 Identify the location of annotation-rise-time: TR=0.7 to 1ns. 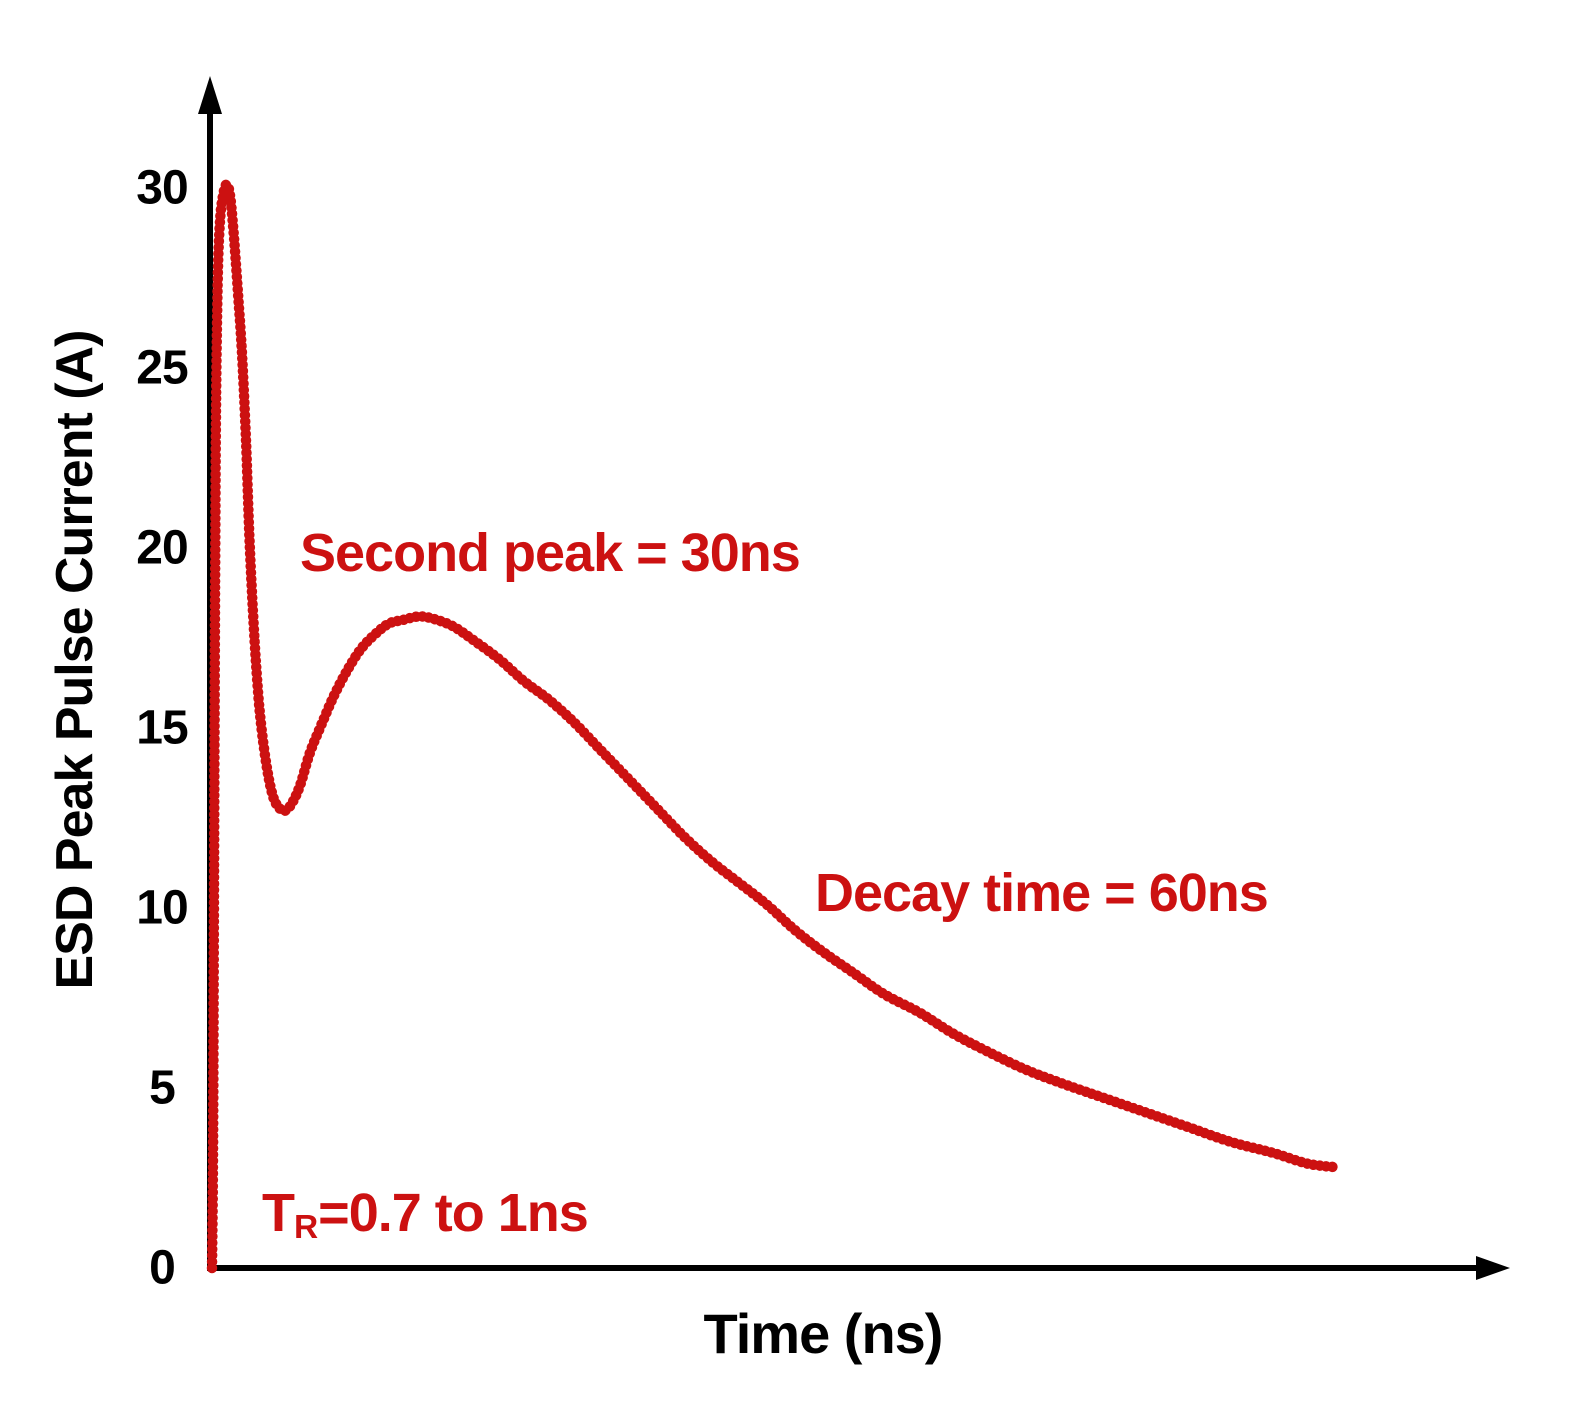
(425, 1214).